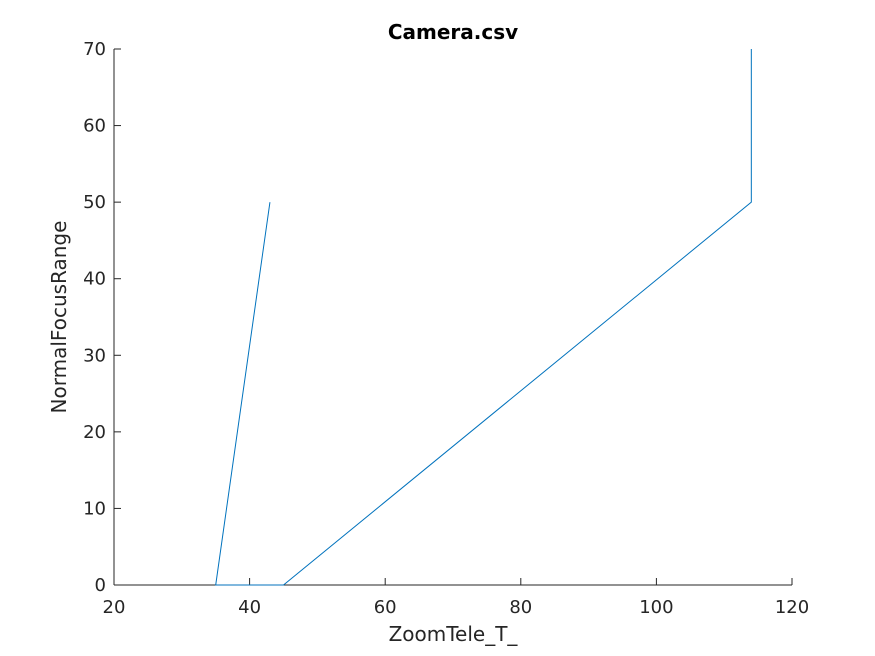  I want to click on y-tick-label: 50, so click(94, 202).